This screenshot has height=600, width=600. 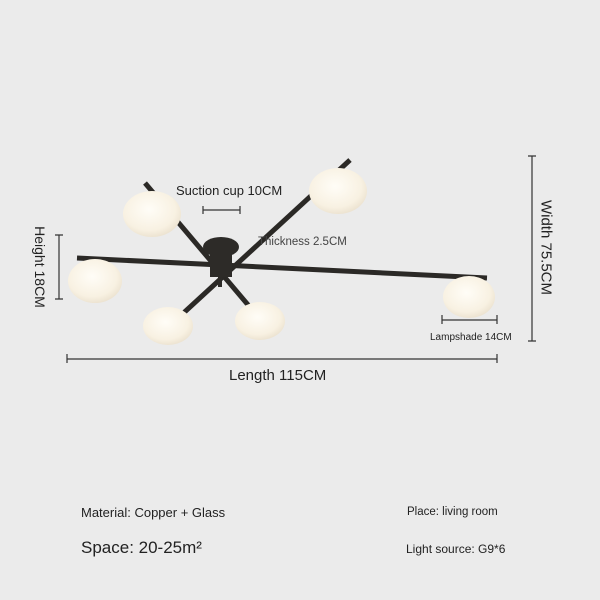 What do you see at coordinates (153, 512) in the screenshot?
I see `material-spec: Material: Copper + Glass` at bounding box center [153, 512].